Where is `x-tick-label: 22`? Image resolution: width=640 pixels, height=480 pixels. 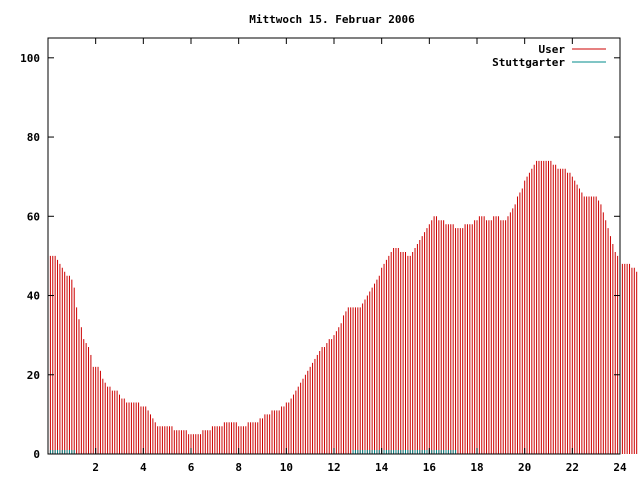
x-tick-label: 22 is located at coordinates (572, 467).